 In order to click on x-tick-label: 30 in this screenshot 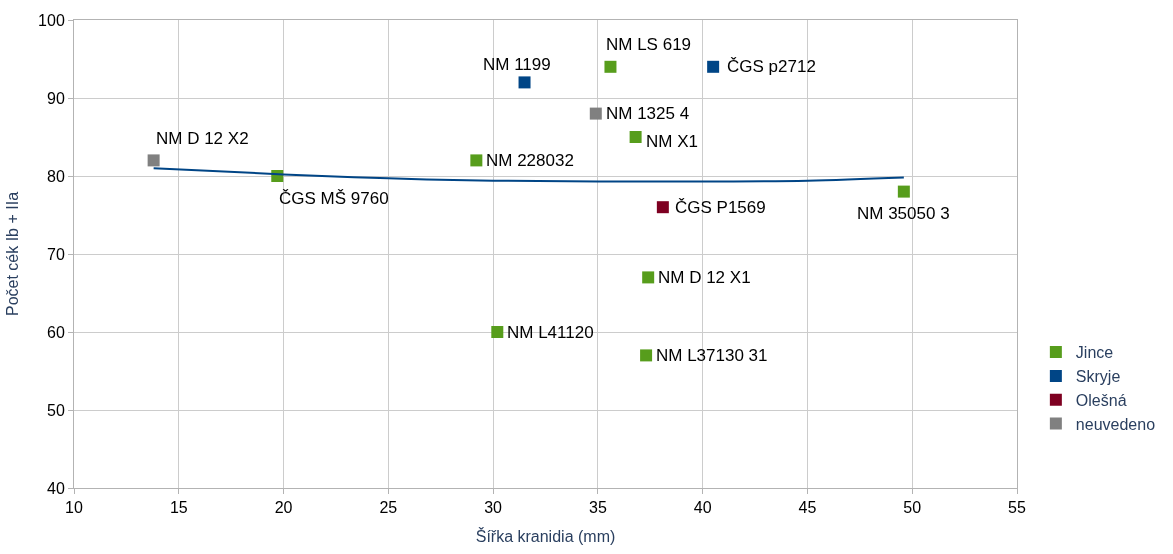, I will do `click(493, 508)`.